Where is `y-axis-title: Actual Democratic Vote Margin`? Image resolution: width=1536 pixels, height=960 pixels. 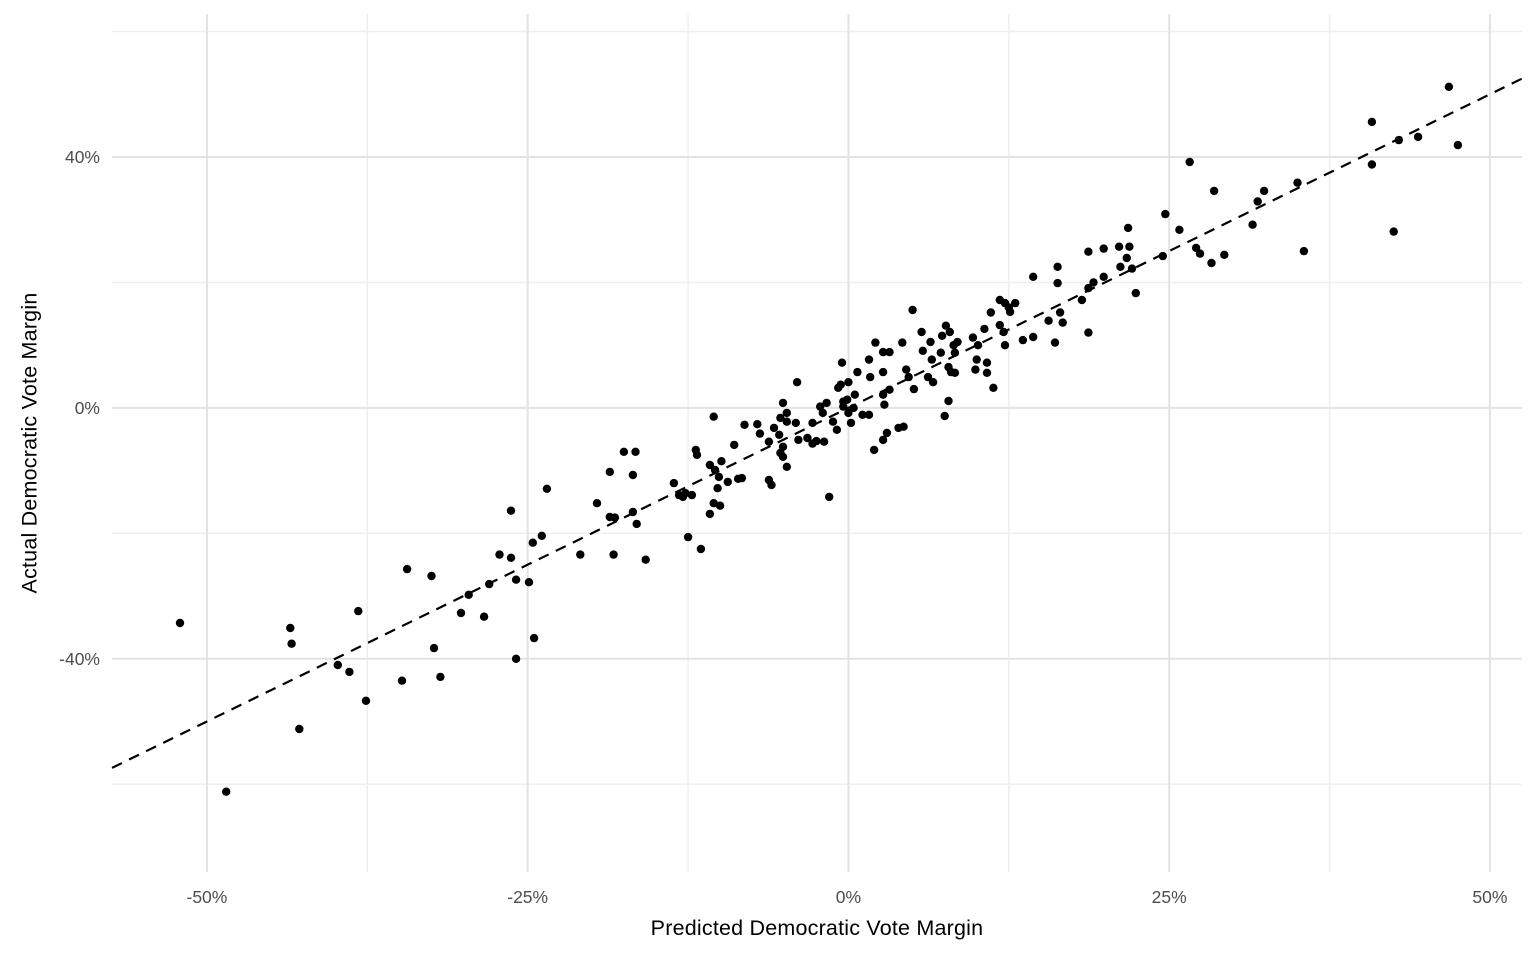
y-axis-title: Actual Democratic Vote Margin is located at coordinates (29, 443).